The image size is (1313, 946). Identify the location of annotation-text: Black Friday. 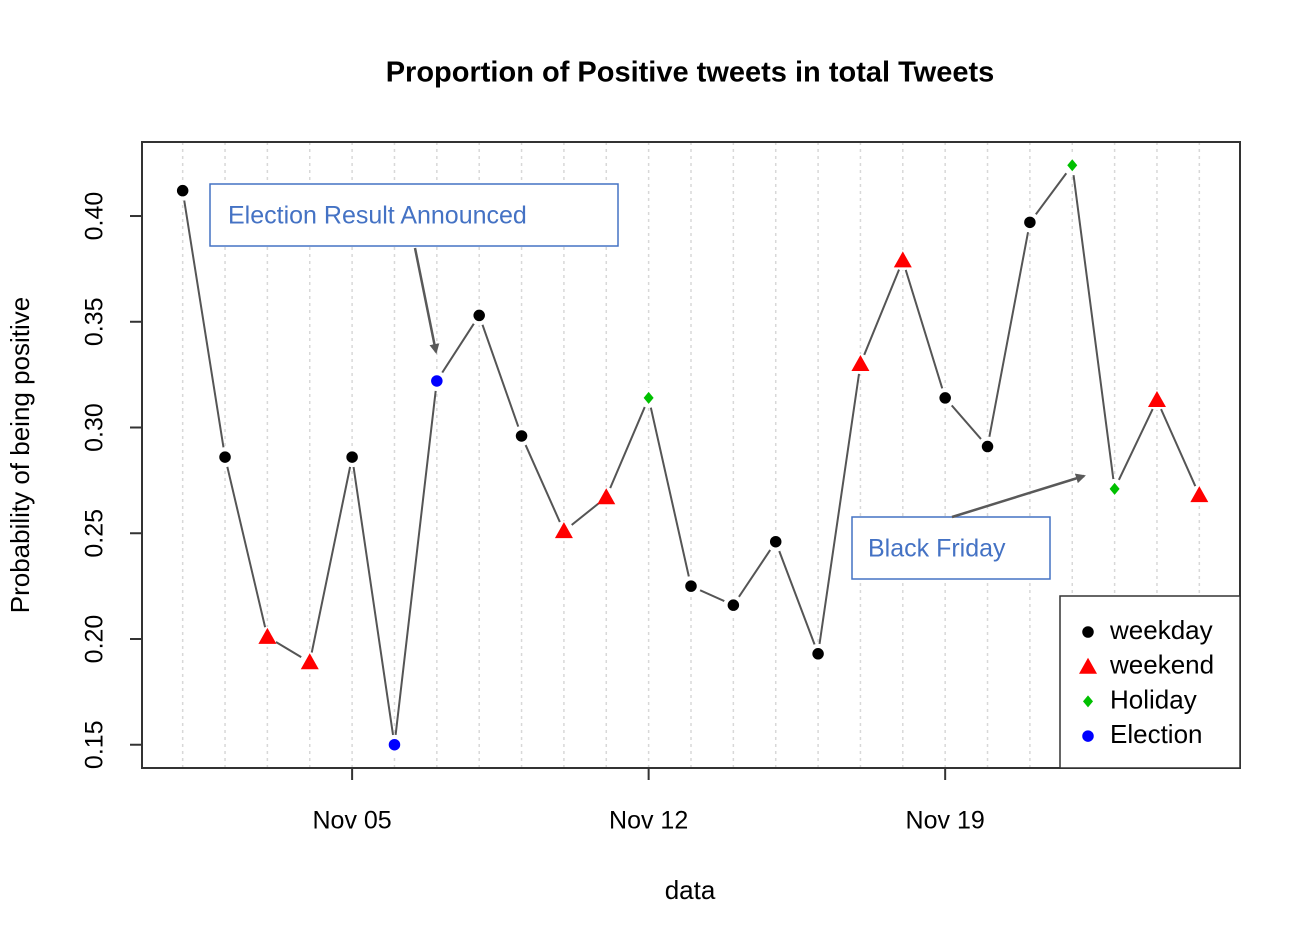
(937, 549).